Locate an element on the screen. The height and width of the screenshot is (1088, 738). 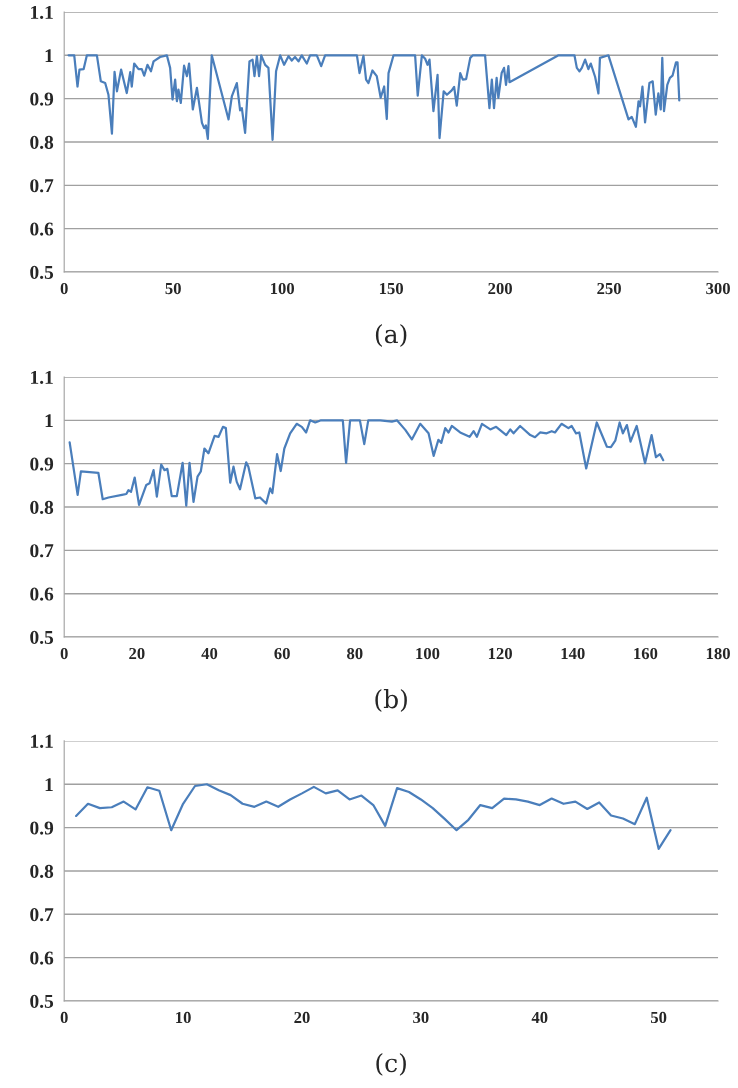
x-tick-label: 60 is located at coordinates (282, 653).